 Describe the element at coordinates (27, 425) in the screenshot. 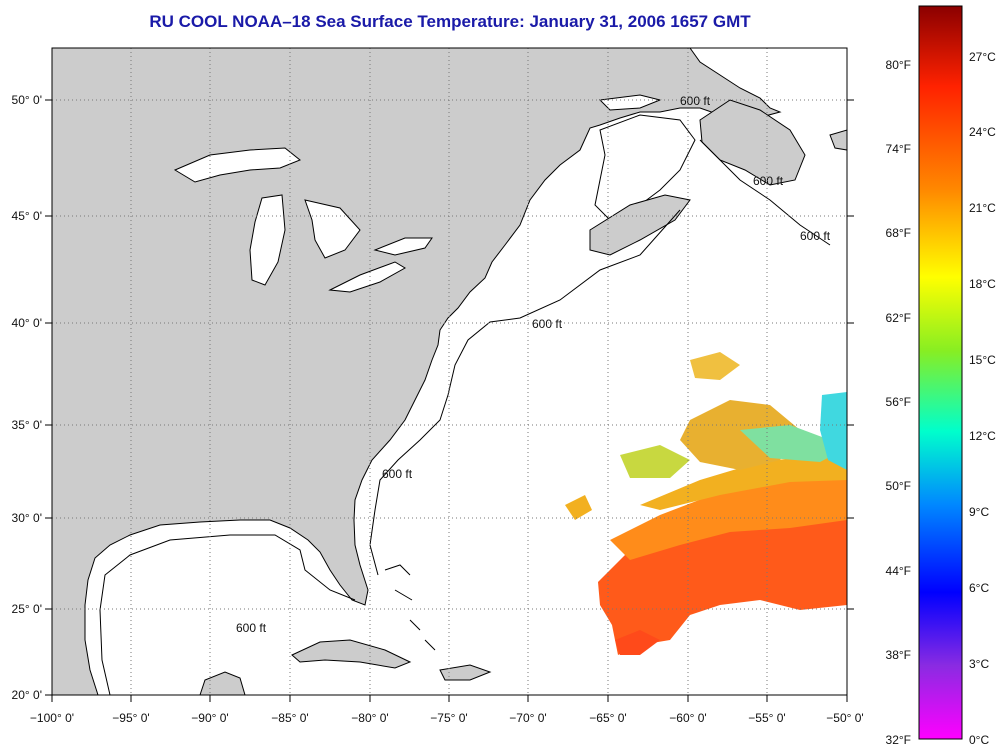

I see `lat-label: 35° 0'` at that location.